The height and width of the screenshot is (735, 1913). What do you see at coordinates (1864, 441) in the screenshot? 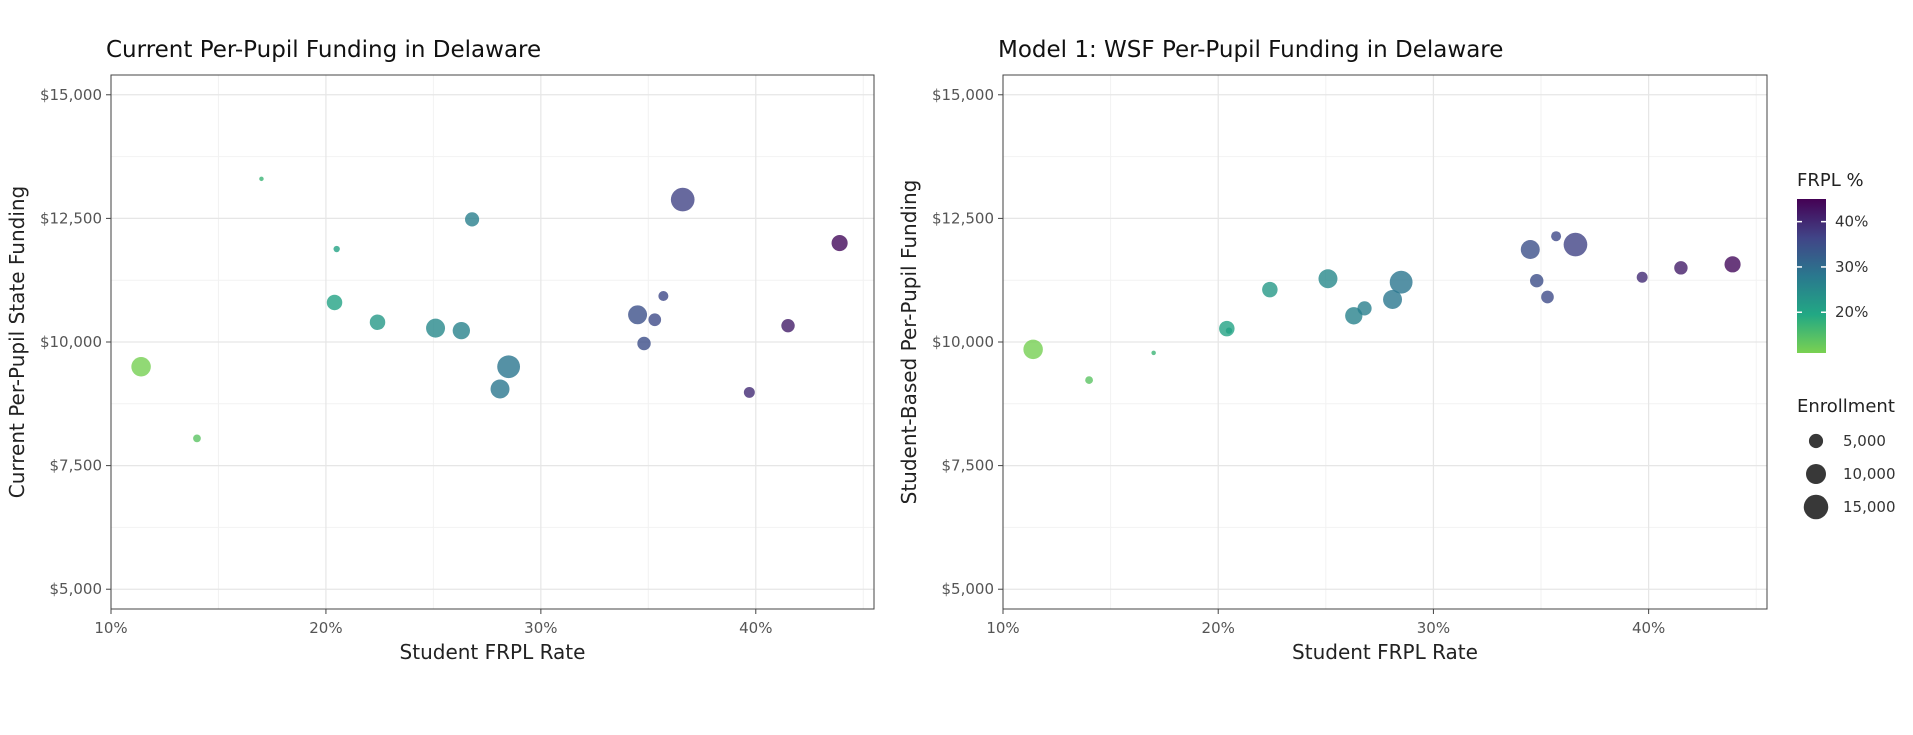
I see `size-legend-label: 5,000` at bounding box center [1864, 441].